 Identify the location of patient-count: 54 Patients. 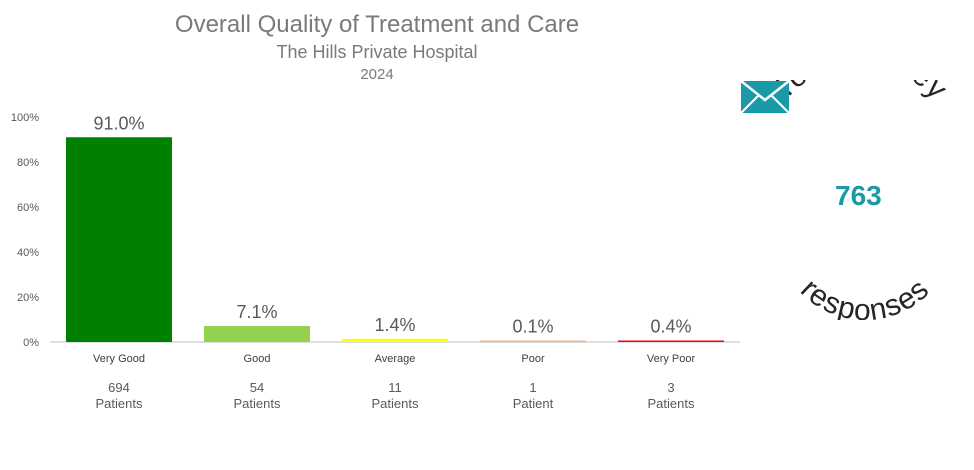
(257, 396).